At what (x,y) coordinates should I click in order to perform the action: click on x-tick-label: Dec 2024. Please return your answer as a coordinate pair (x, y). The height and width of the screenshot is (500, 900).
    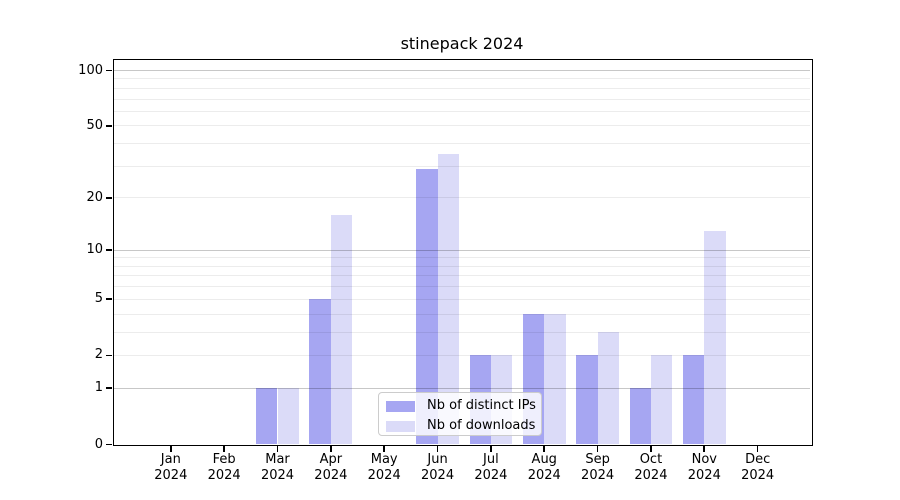
    Looking at the image, I should click on (758, 467).